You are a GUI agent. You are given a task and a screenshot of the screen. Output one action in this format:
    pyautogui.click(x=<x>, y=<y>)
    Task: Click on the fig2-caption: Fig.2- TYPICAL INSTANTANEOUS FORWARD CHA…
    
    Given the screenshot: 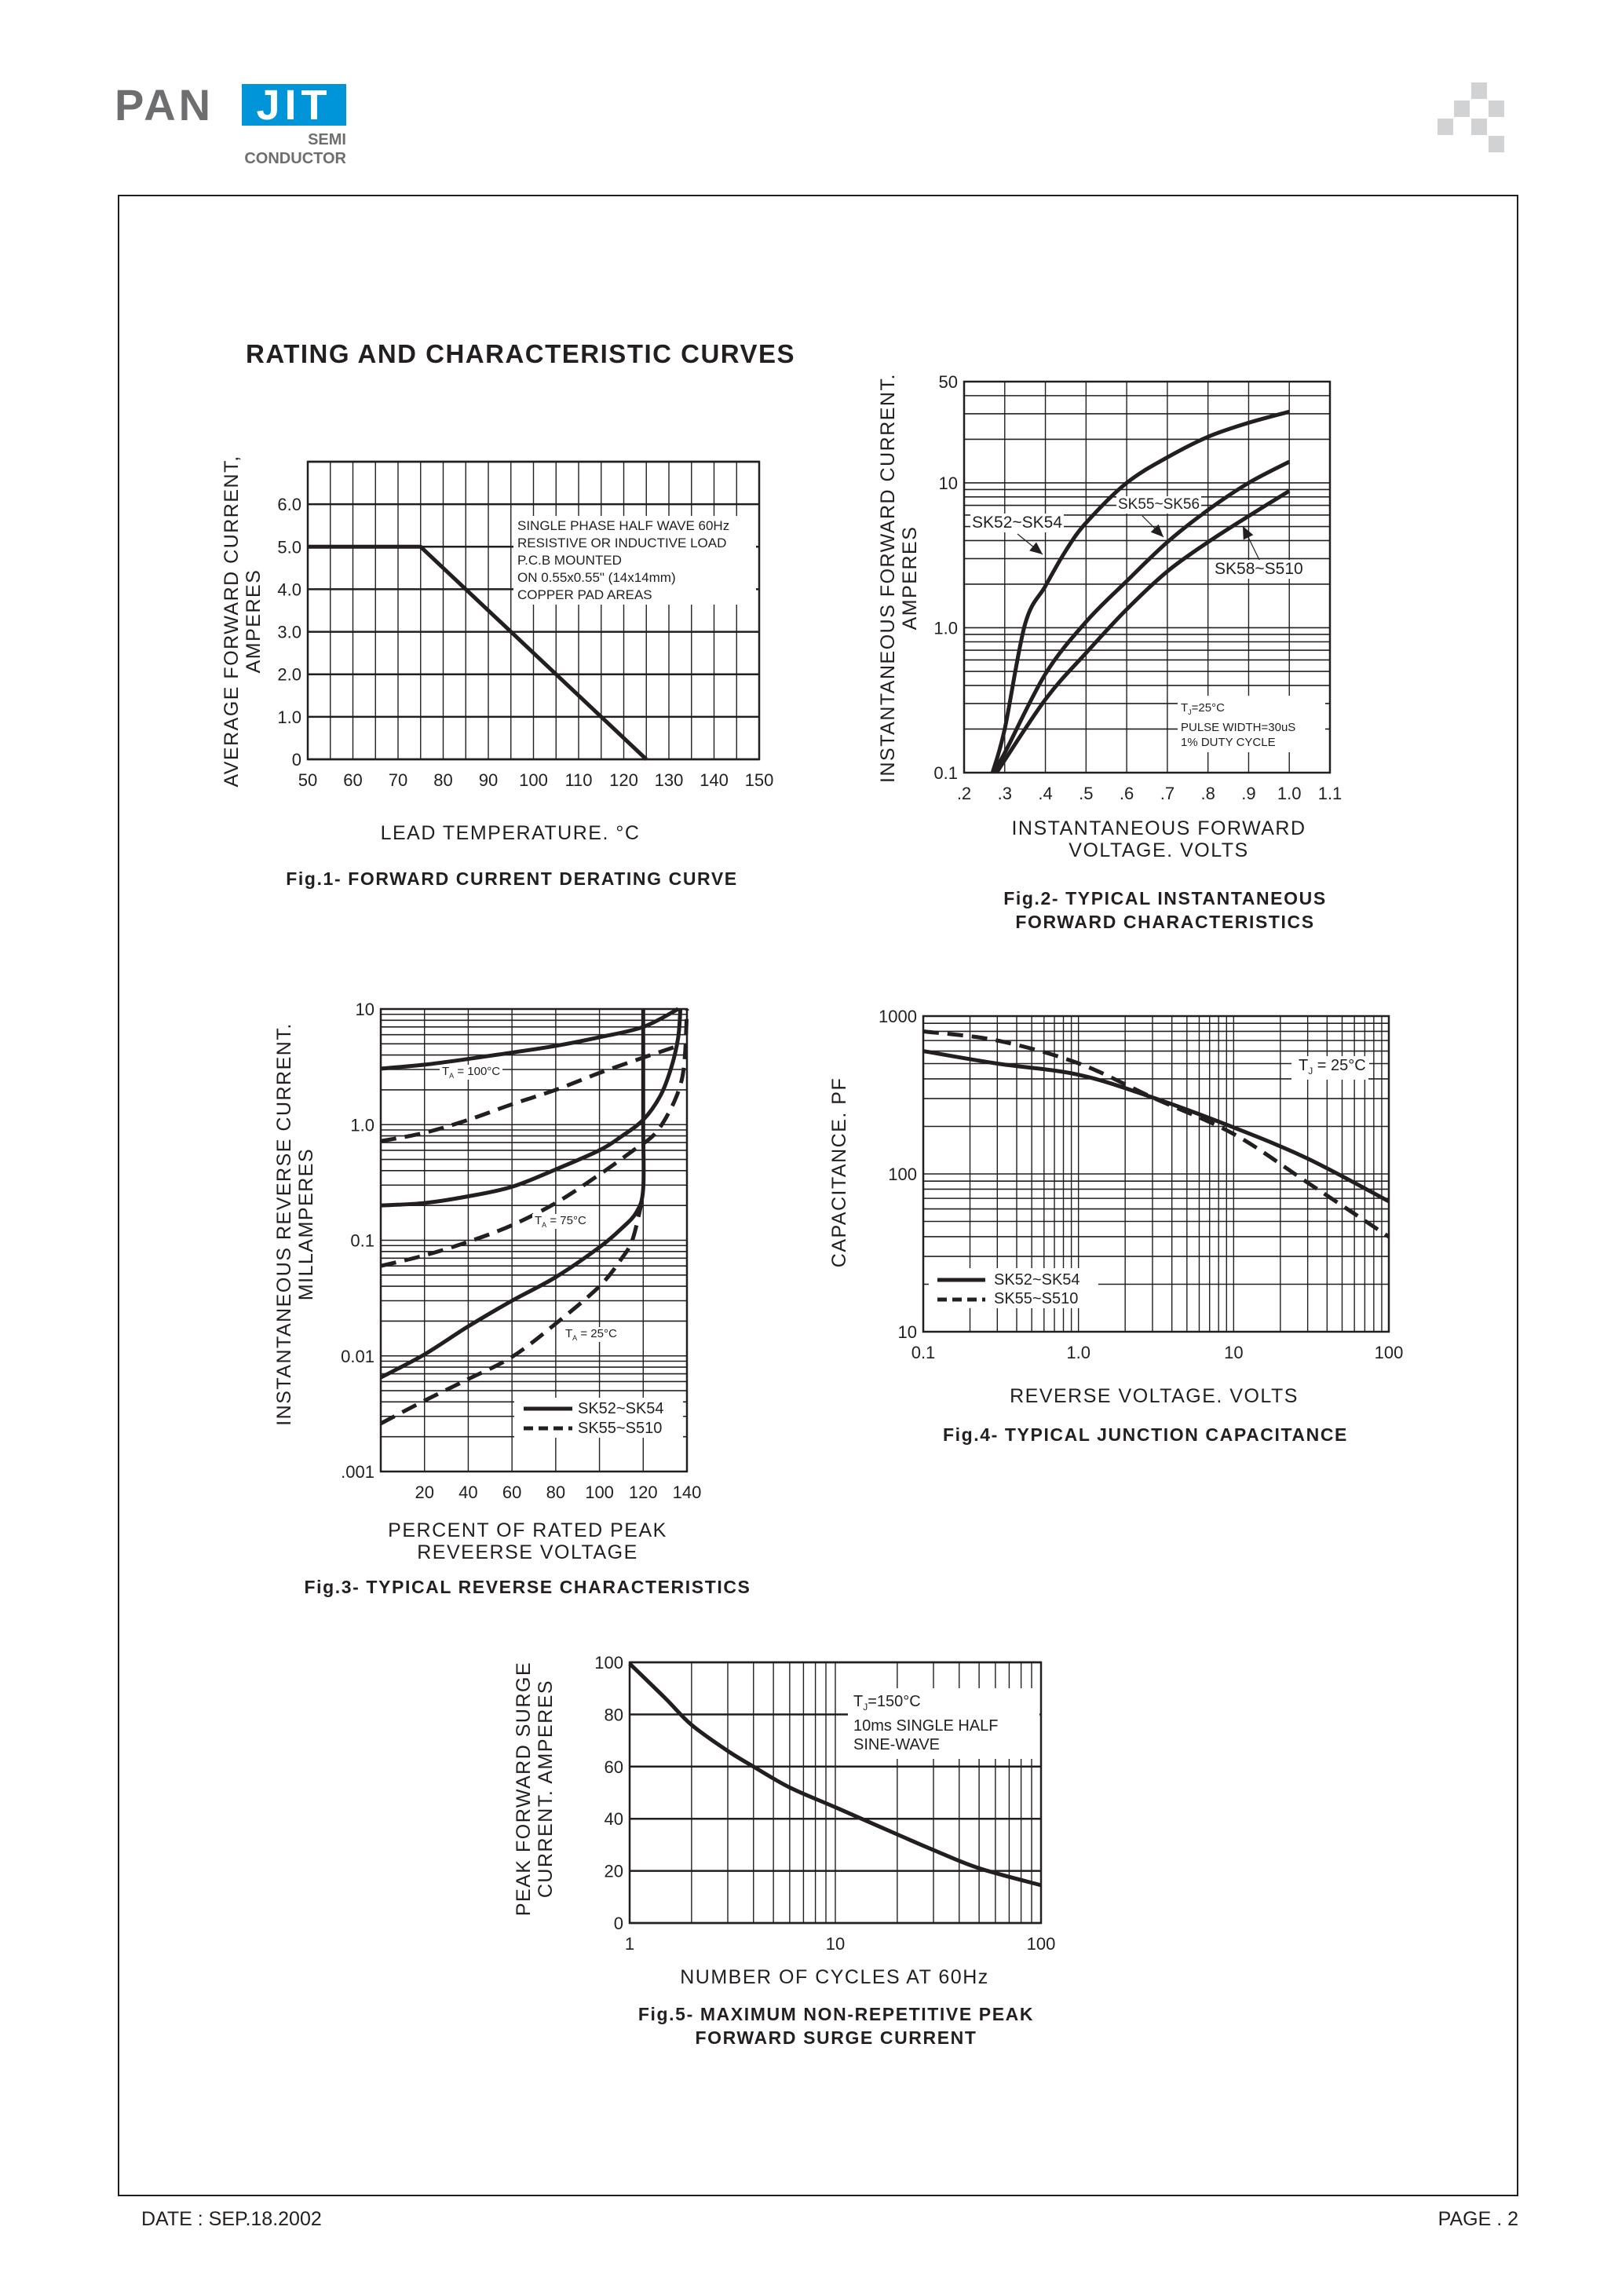 What is the action you would take?
    pyautogui.click(x=1165, y=911)
    